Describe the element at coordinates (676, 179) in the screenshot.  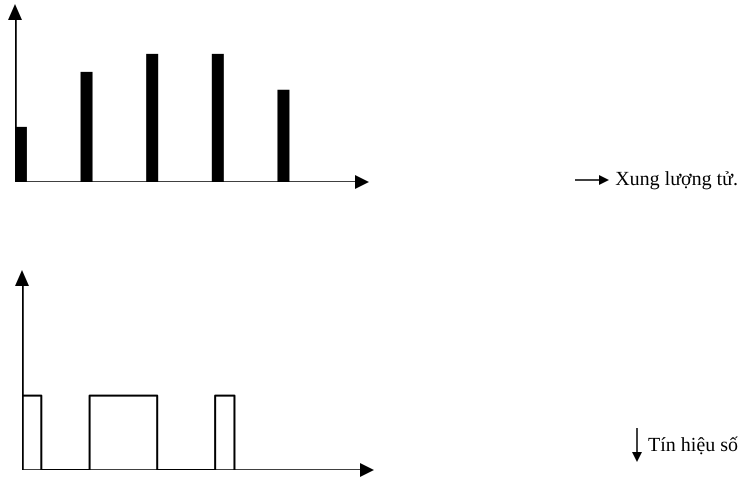
I see `text: Xung lượng tử.` at that location.